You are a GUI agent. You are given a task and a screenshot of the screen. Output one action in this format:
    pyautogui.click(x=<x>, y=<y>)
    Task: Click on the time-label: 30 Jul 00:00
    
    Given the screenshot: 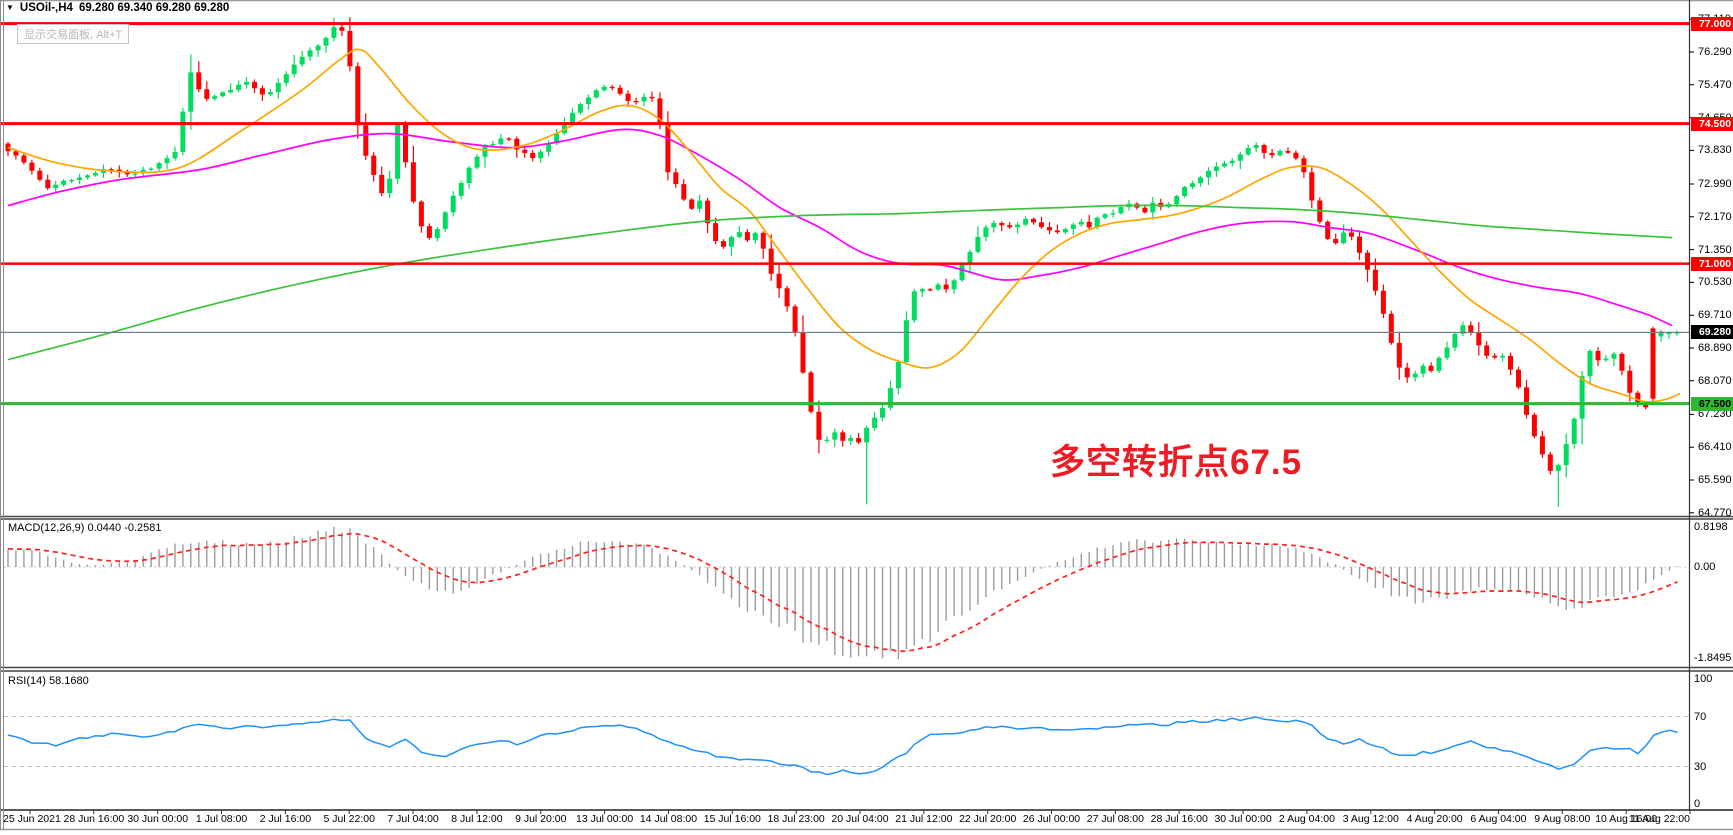 What is the action you would take?
    pyautogui.click(x=1243, y=819)
    